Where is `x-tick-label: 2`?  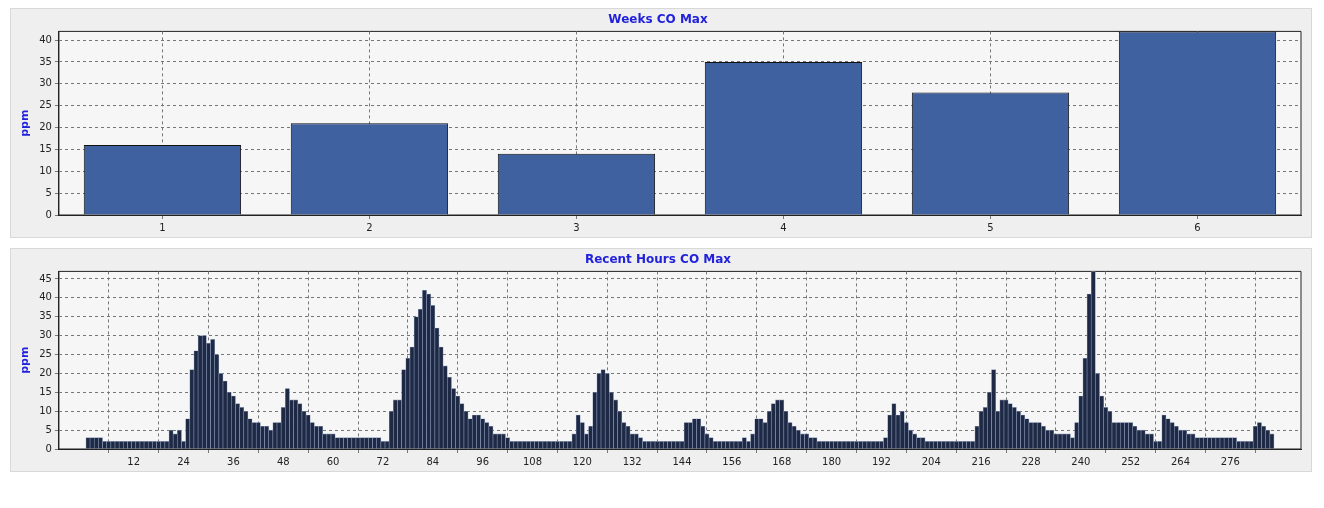
x-tick-label: 2 is located at coordinates (369, 227).